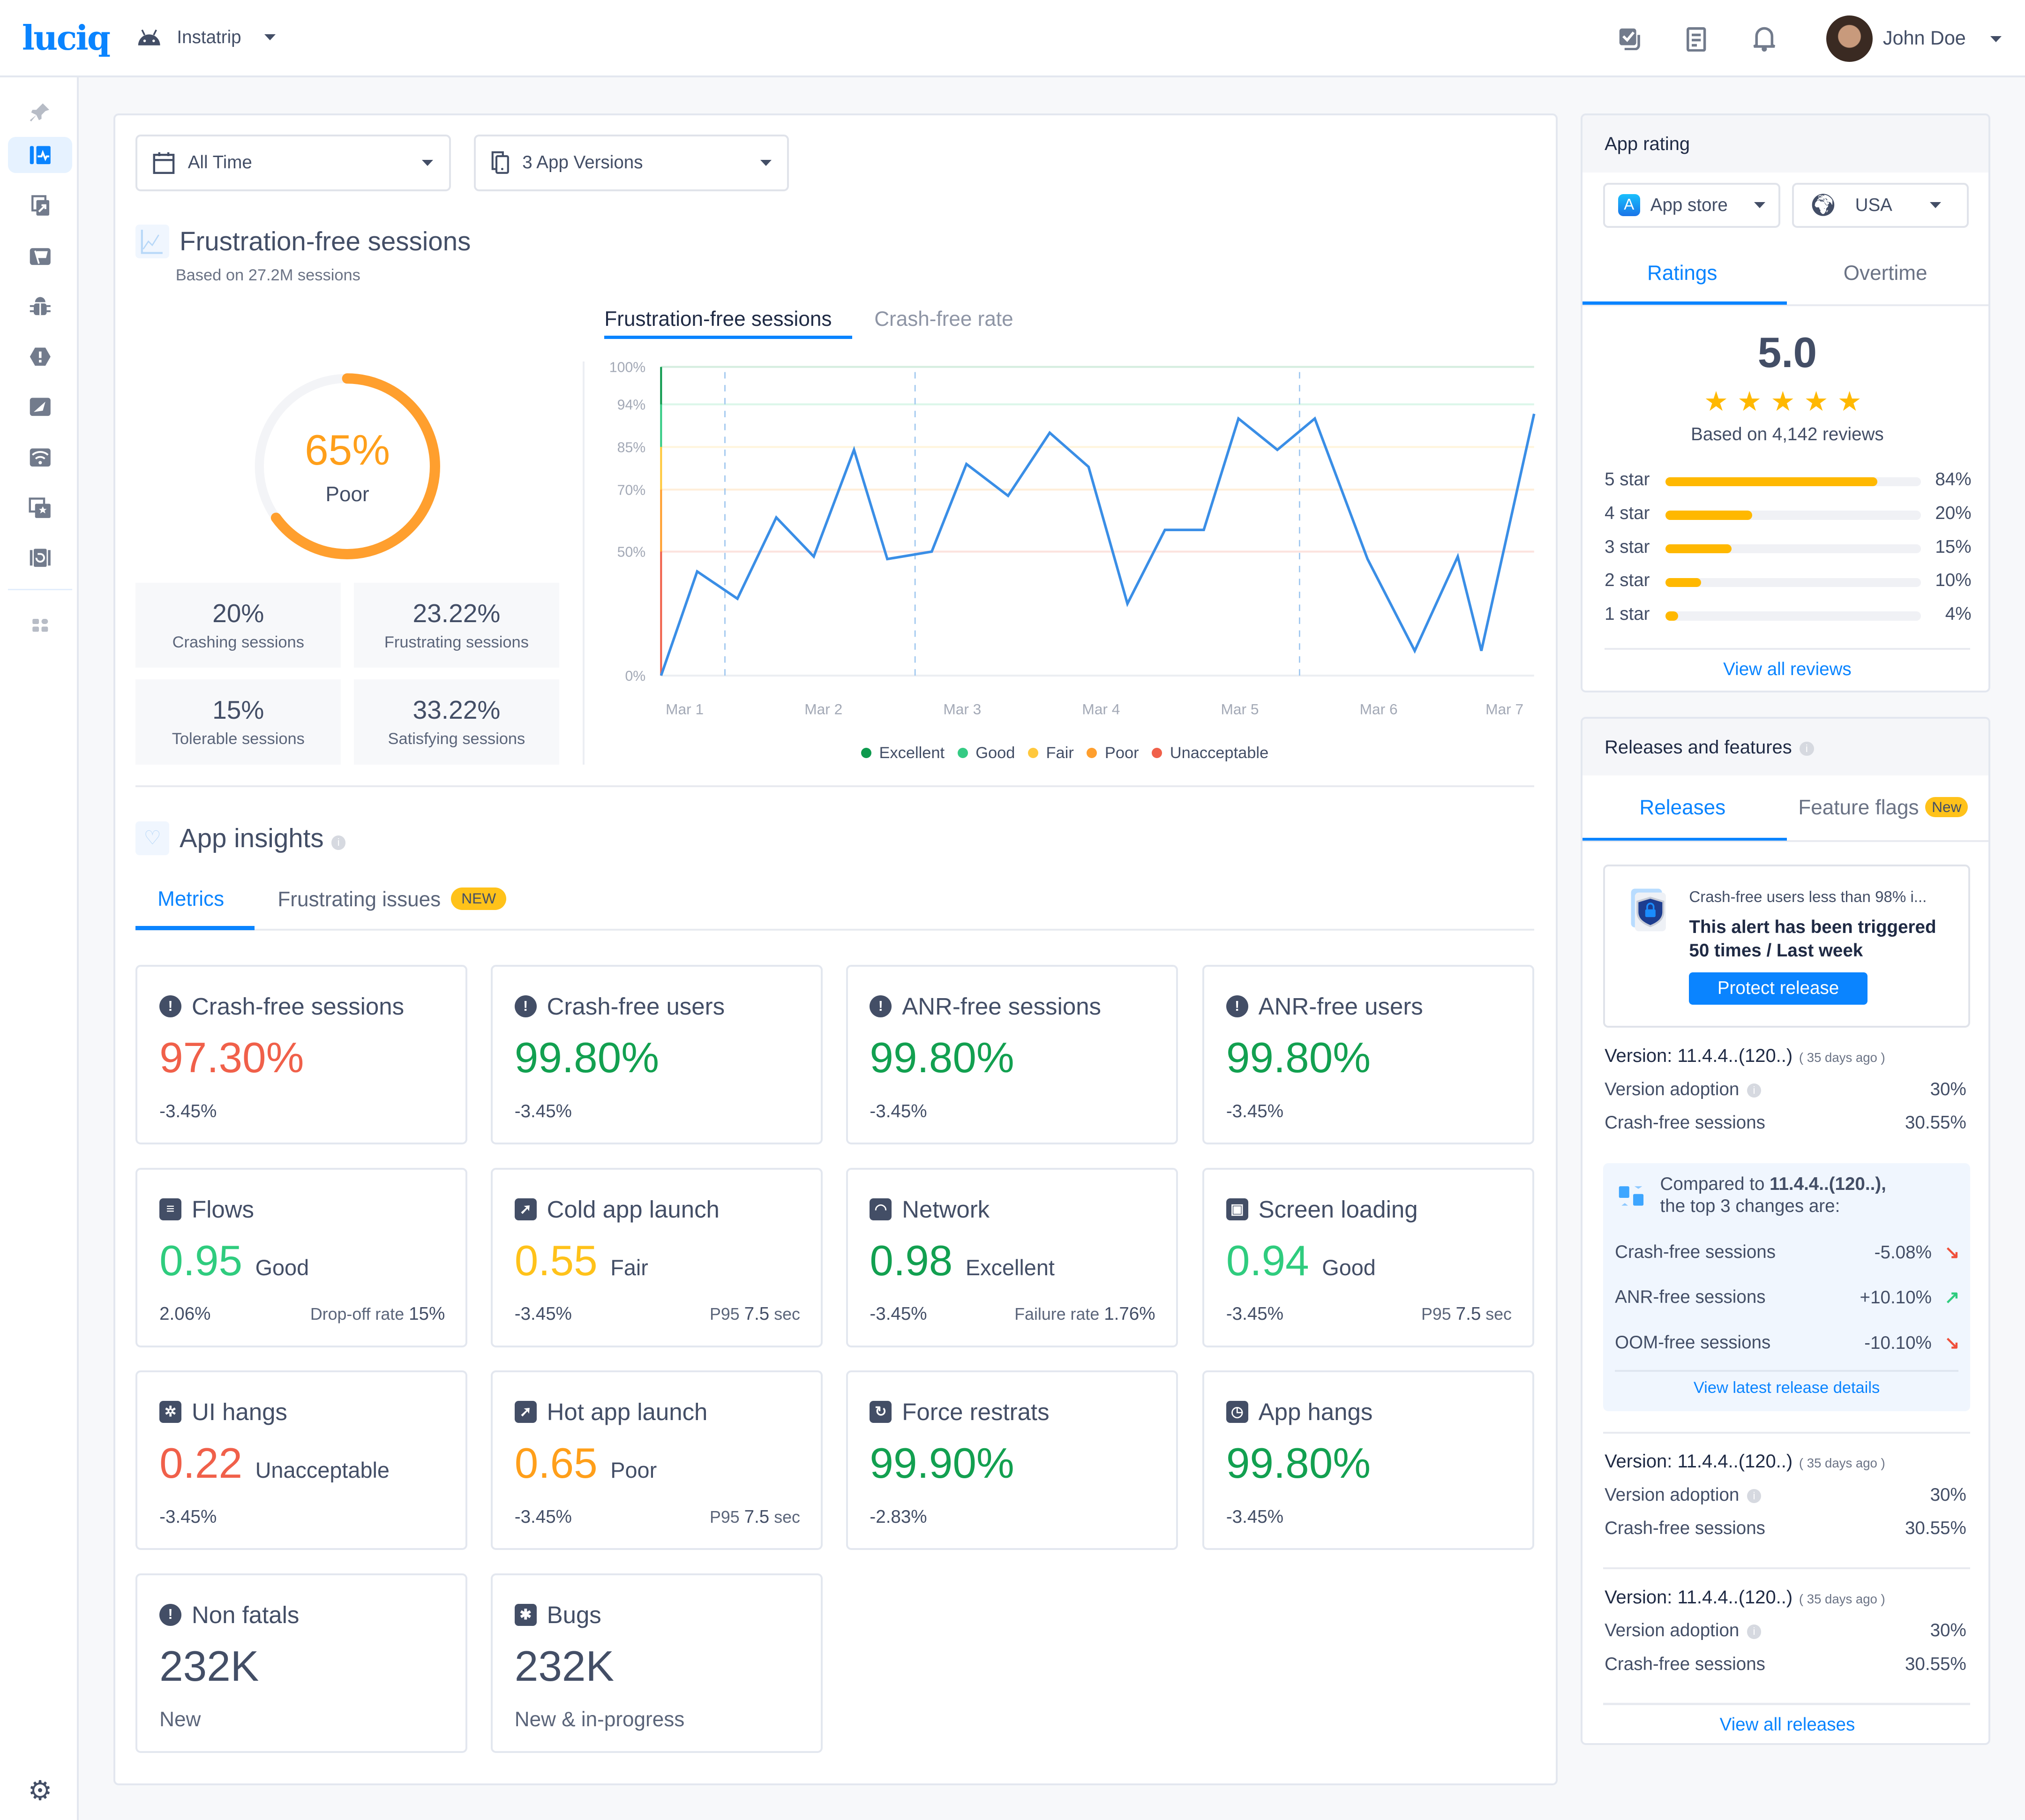  What do you see at coordinates (525, 1412) in the screenshot?
I see `metric-icon: ➚` at bounding box center [525, 1412].